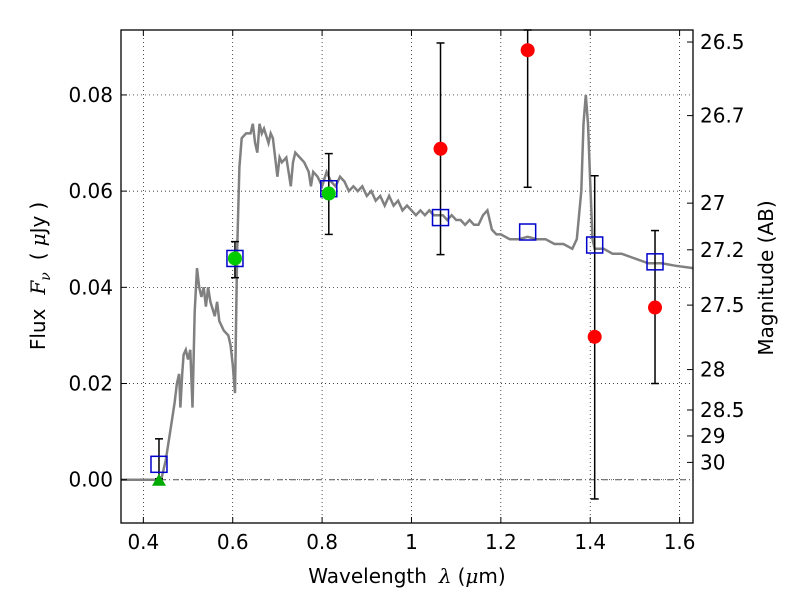 This screenshot has width=800, height=600. Describe the element at coordinates (491, 576) in the screenshot. I see `x-axis-title-unit-rest: m)` at that location.